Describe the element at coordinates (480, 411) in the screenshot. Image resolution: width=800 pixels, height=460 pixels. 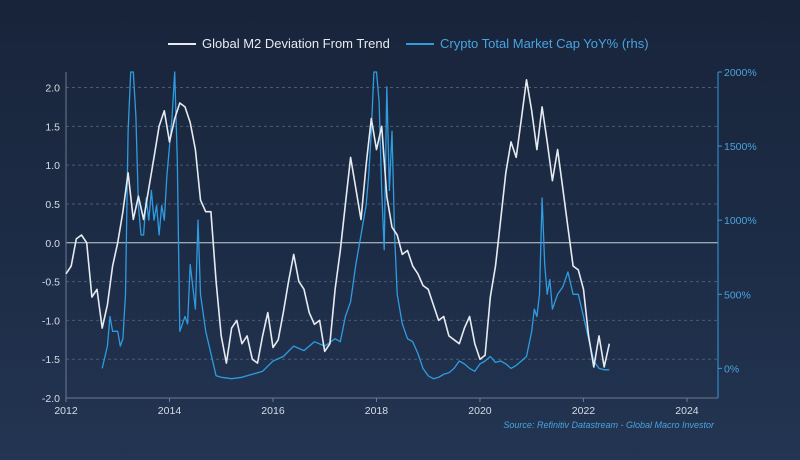
I see `x-tick-label: 2020` at that location.